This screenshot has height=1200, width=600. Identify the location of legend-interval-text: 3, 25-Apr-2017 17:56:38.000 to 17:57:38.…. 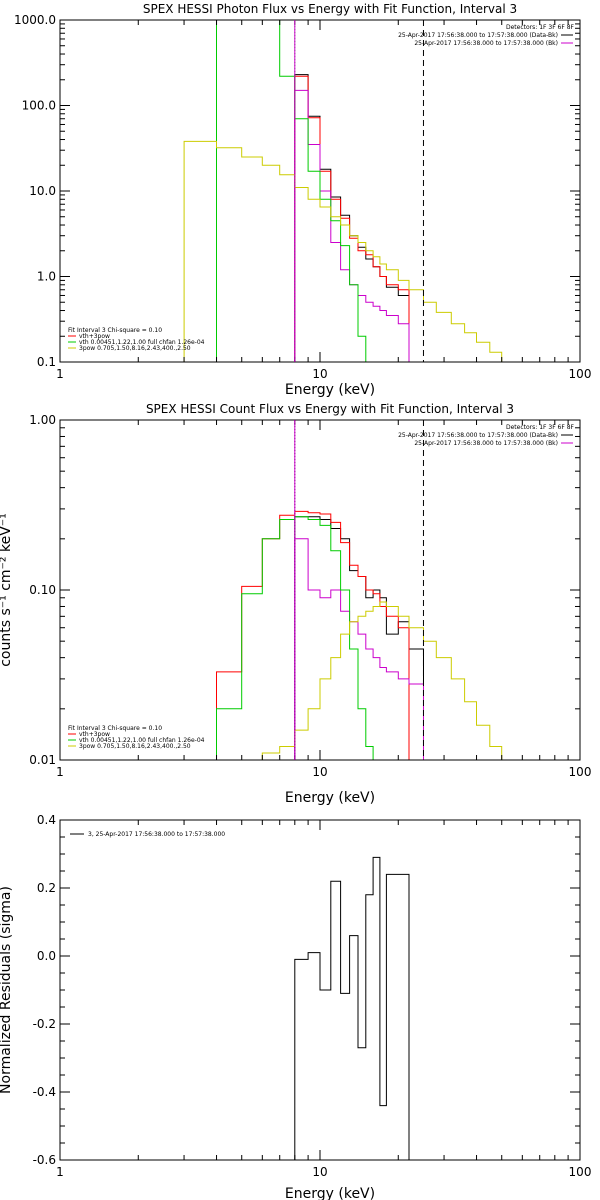
(156, 834).